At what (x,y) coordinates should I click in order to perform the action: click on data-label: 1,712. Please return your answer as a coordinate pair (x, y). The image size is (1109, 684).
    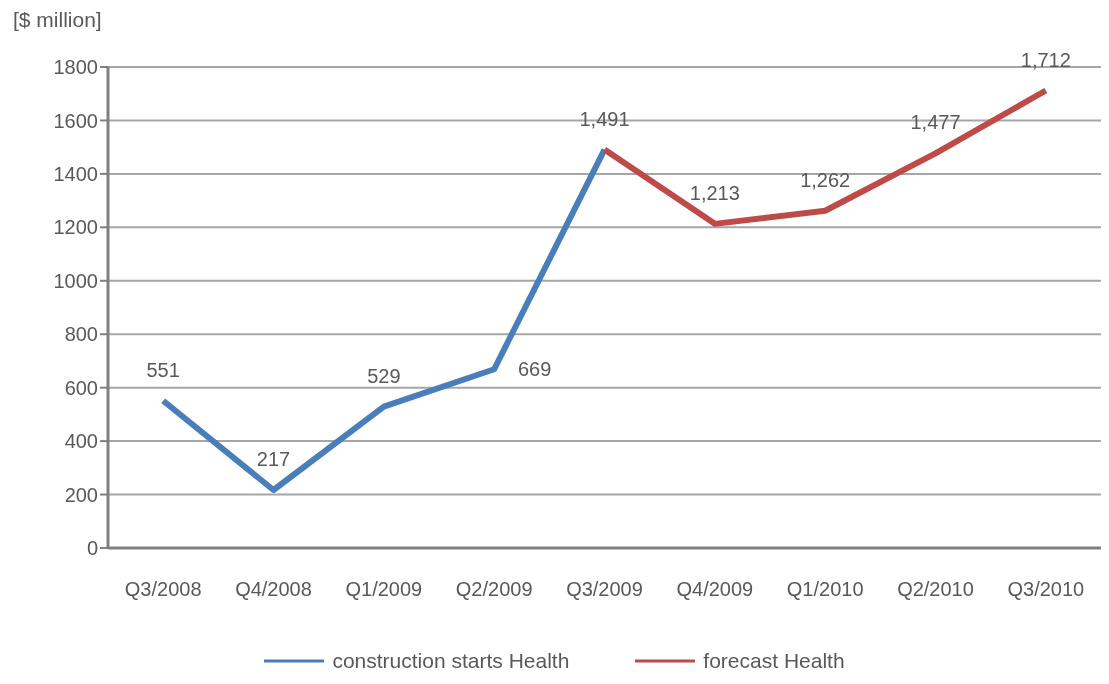
    Looking at the image, I should click on (1045, 59).